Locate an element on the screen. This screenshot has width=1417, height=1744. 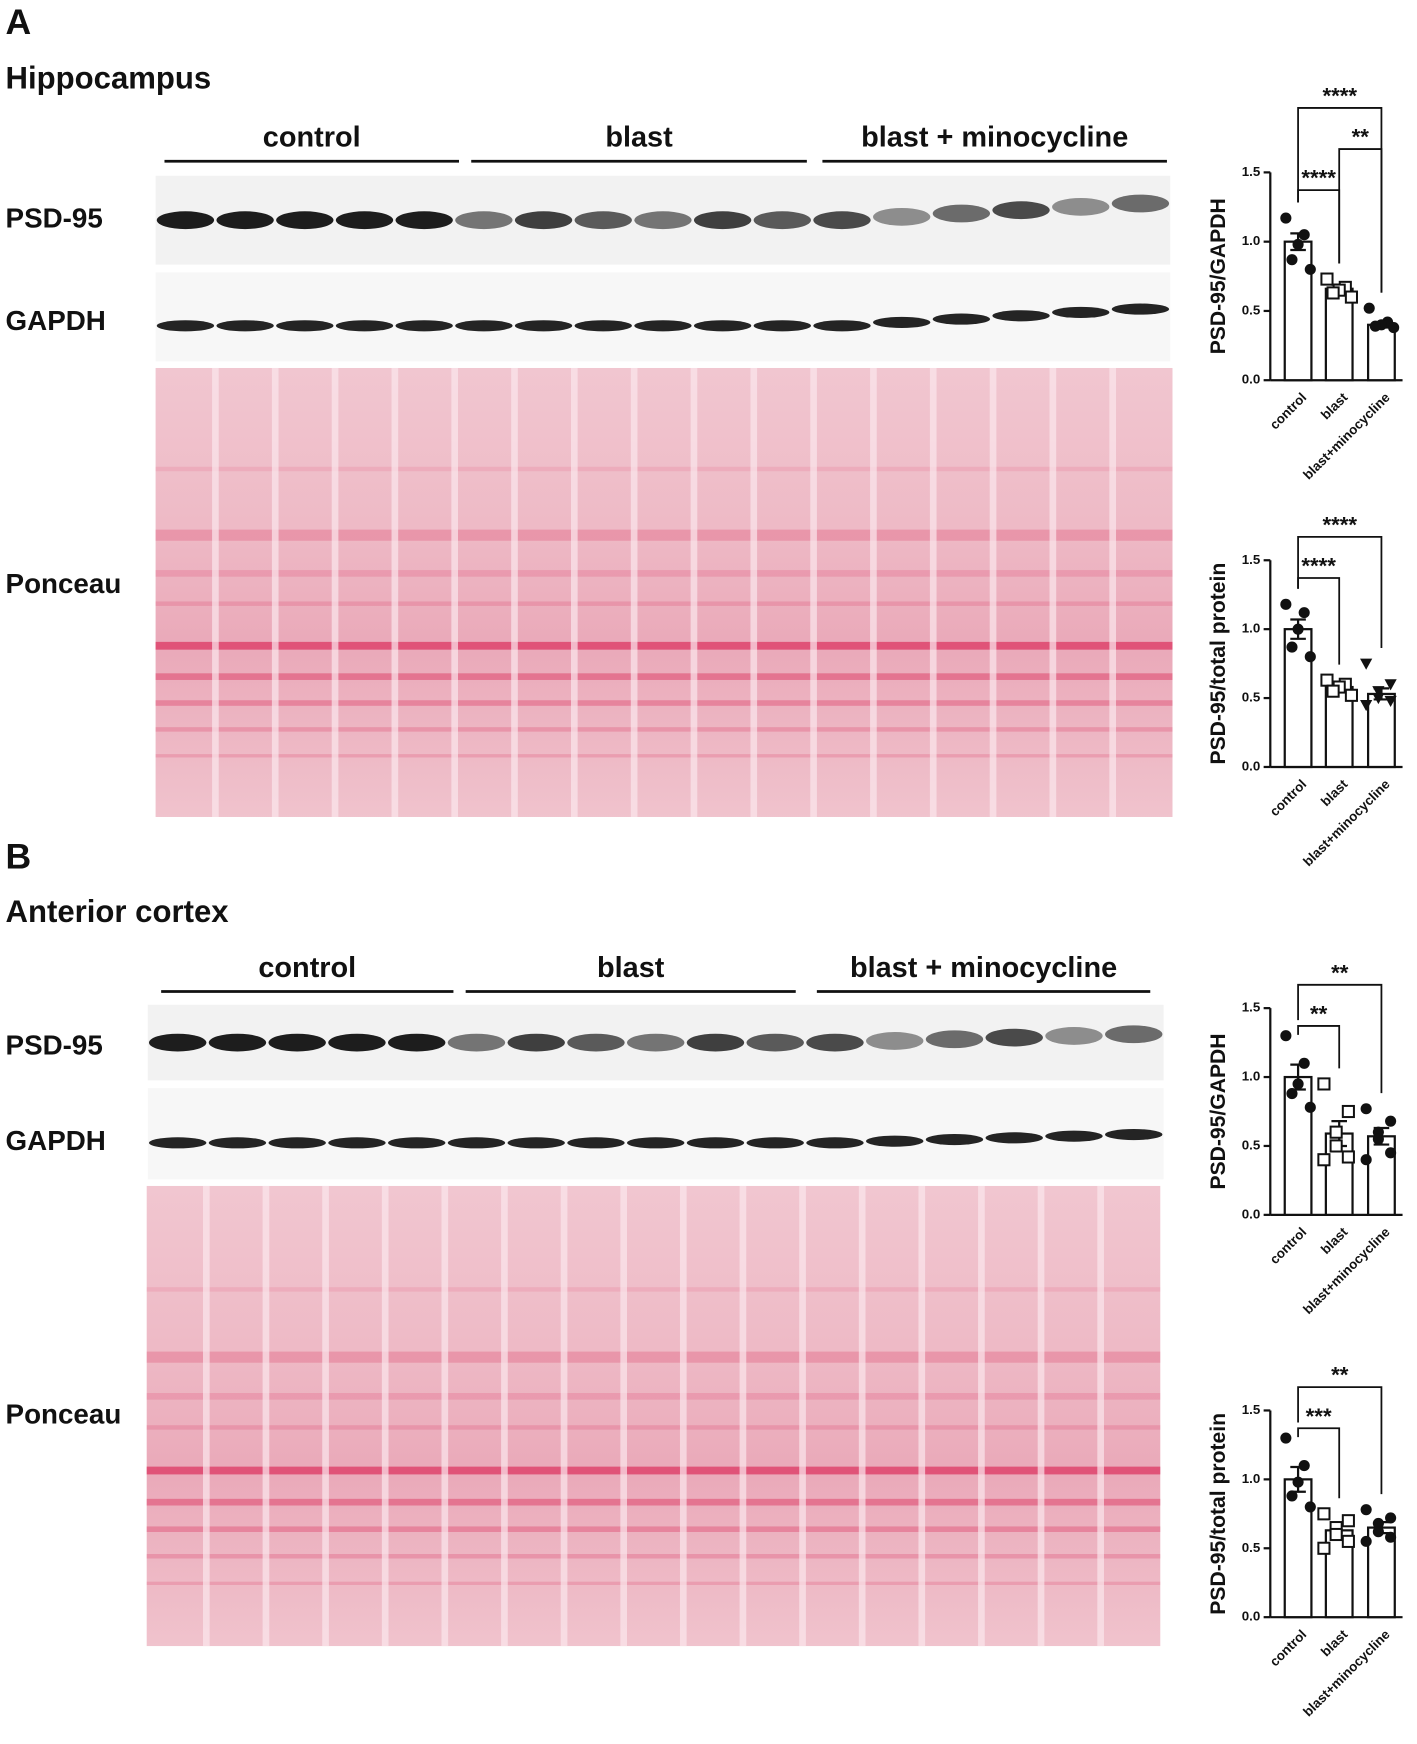
panel-letter: B is located at coordinates (19, 857).